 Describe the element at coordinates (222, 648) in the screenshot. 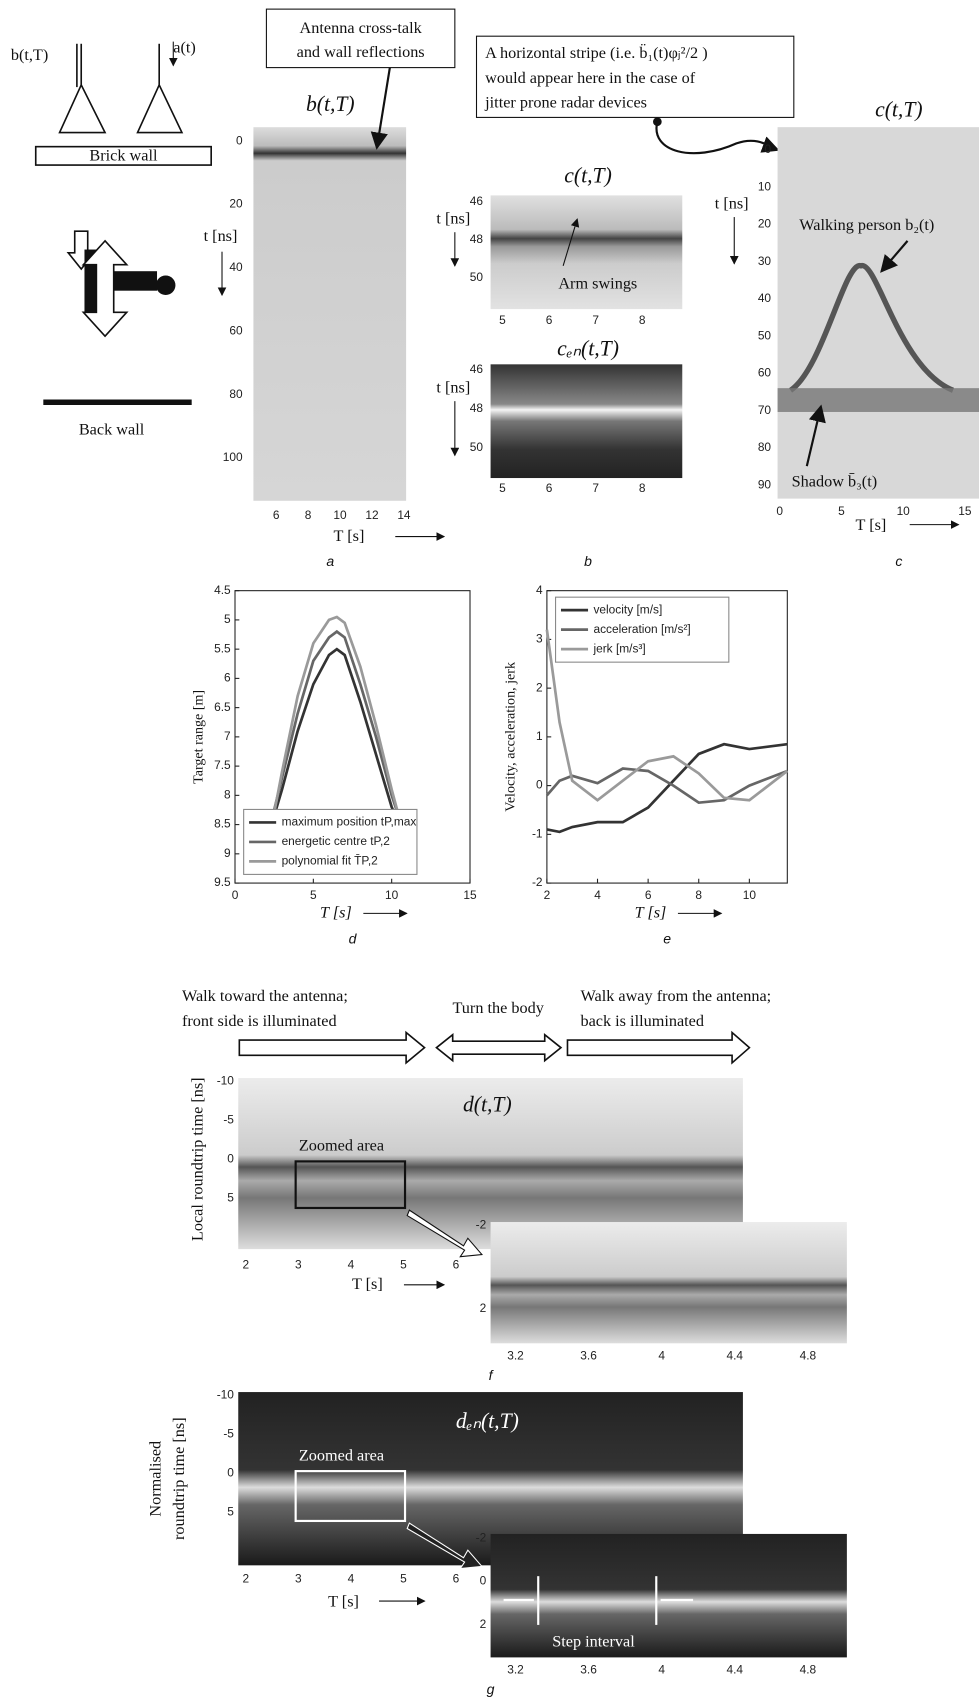

I see `y-tick-label: 5.5` at that location.